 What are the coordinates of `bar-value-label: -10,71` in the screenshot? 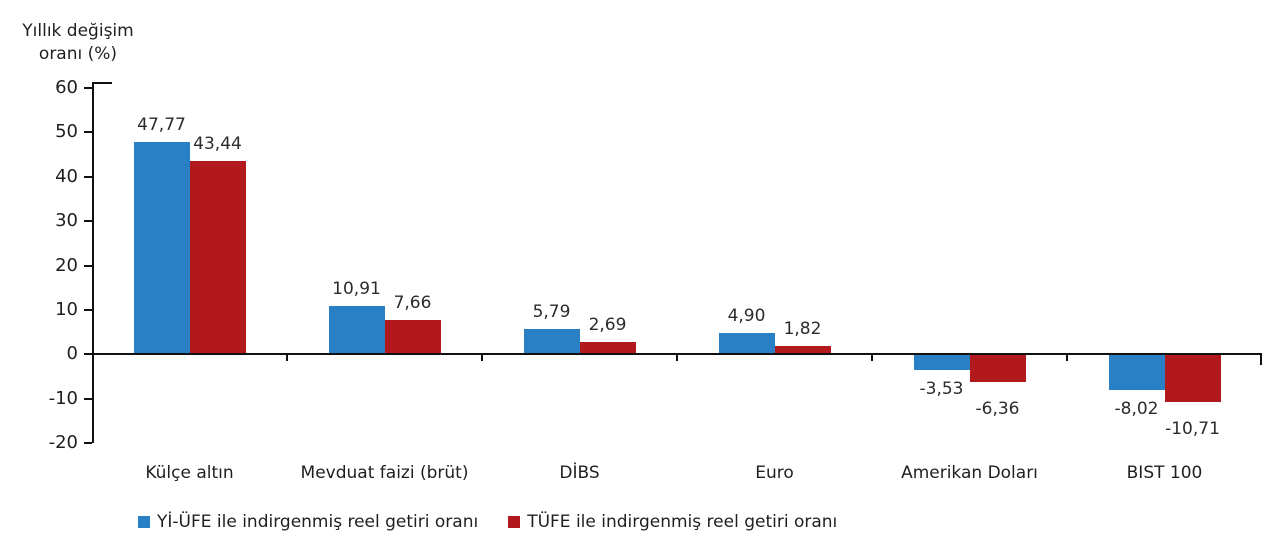 It's located at (1192, 428).